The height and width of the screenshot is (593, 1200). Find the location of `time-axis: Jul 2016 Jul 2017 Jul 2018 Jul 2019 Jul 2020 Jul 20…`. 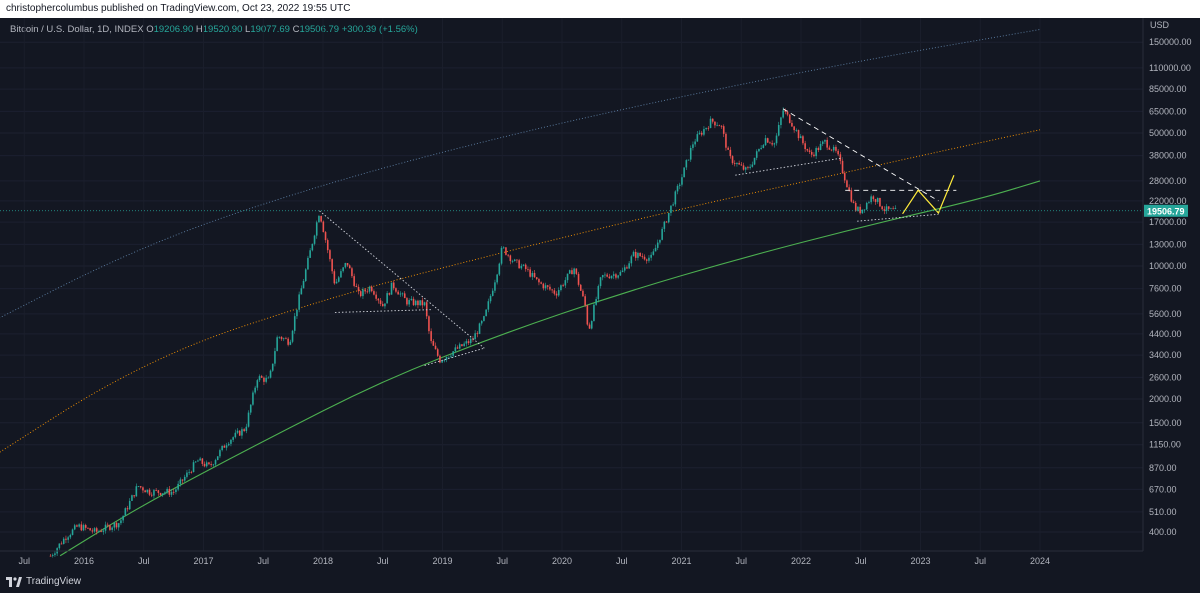

time-axis: Jul 2016 Jul 2017 Jul 2018 Jul 2019 Jul 2020 Jul 20… is located at coordinates (571, 558).